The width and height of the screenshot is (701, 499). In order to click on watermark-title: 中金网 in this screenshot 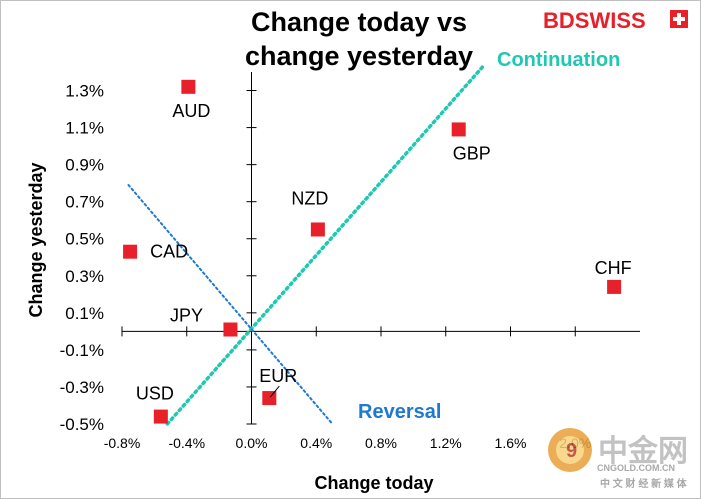, I will do `click(643, 451)`.